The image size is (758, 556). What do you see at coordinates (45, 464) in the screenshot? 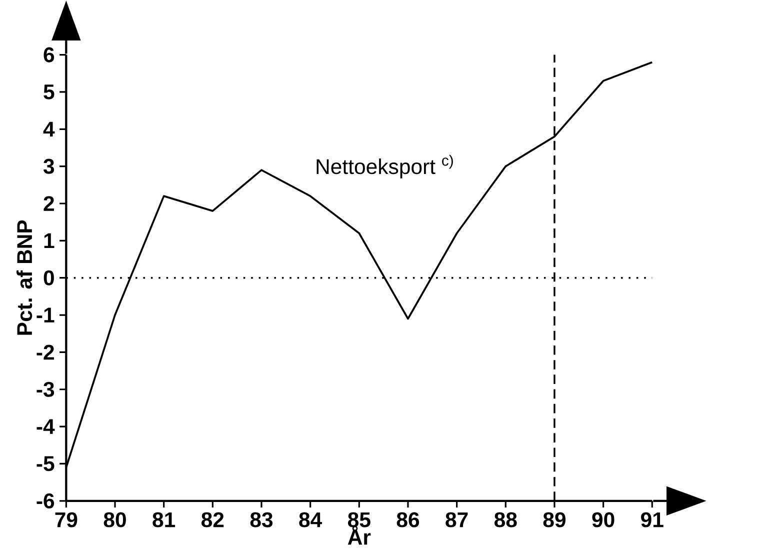
I see `y-tick-label: -5` at bounding box center [45, 464].